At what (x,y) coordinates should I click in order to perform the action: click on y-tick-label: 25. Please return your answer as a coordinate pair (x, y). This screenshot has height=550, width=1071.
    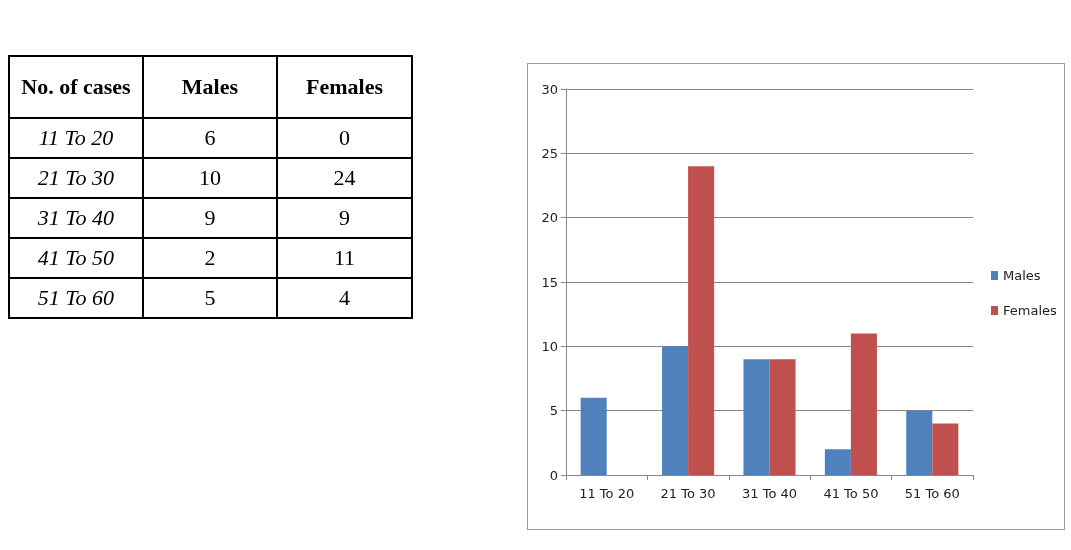
    Looking at the image, I should click on (549, 153).